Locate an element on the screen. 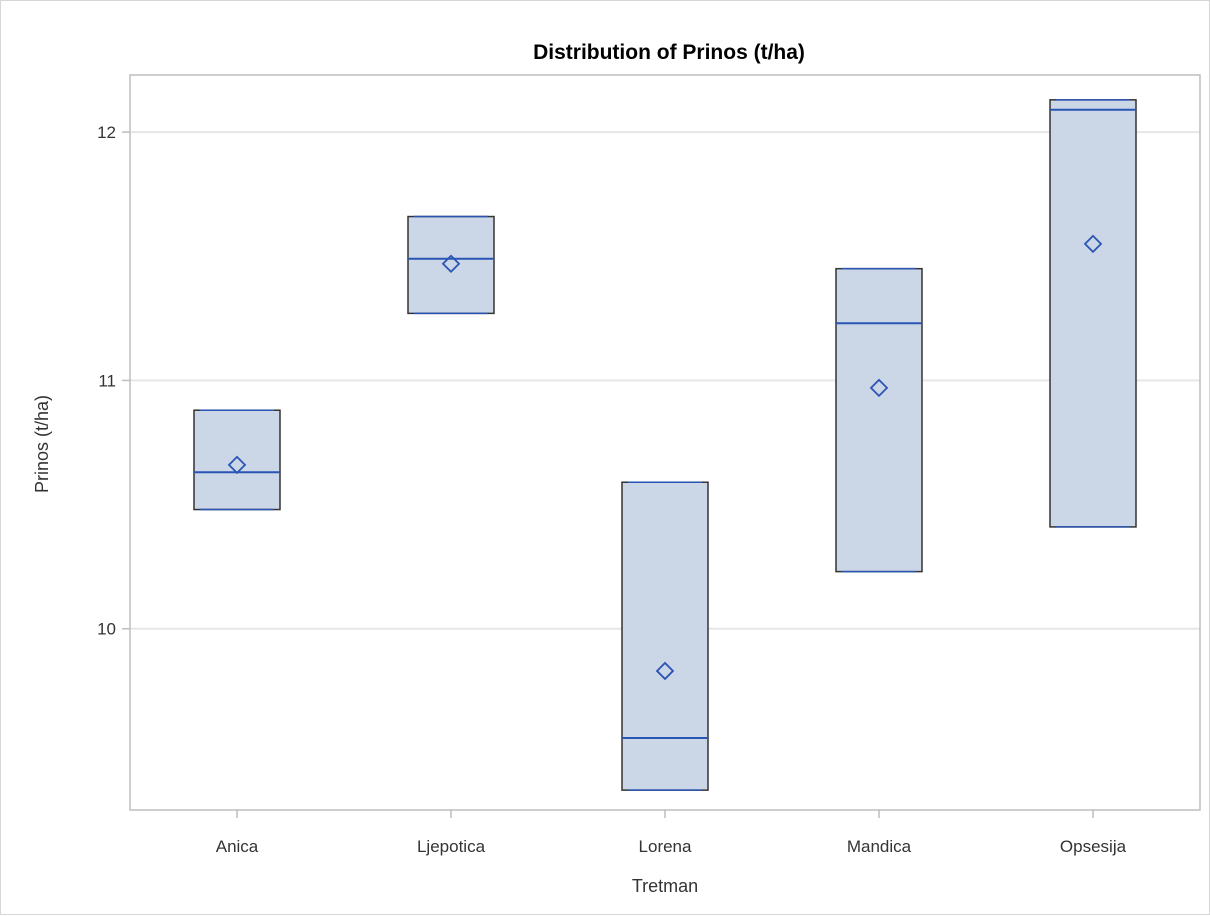 This screenshot has height=916, width=1210. box-anica is located at coordinates (237, 460).